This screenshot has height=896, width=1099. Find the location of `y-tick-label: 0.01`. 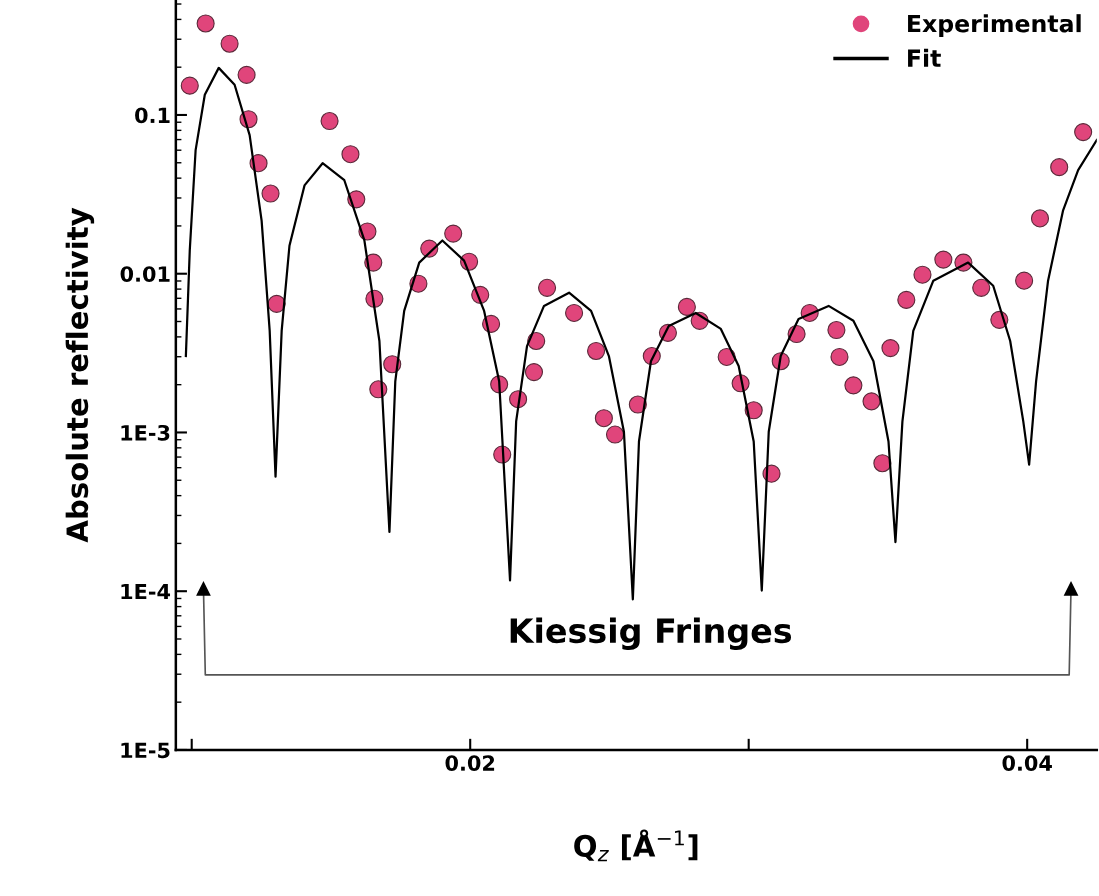

y-tick-label: 0.01 is located at coordinates (145, 274).